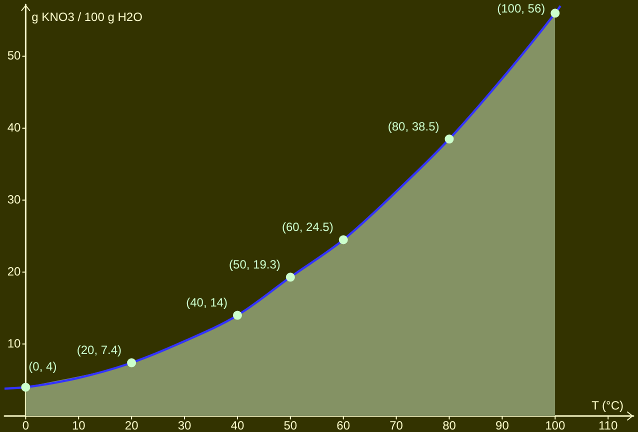 This screenshot has height=432, width=638. What do you see at coordinates (14, 271) in the screenshot?
I see `y-tick-label: 20` at bounding box center [14, 271].